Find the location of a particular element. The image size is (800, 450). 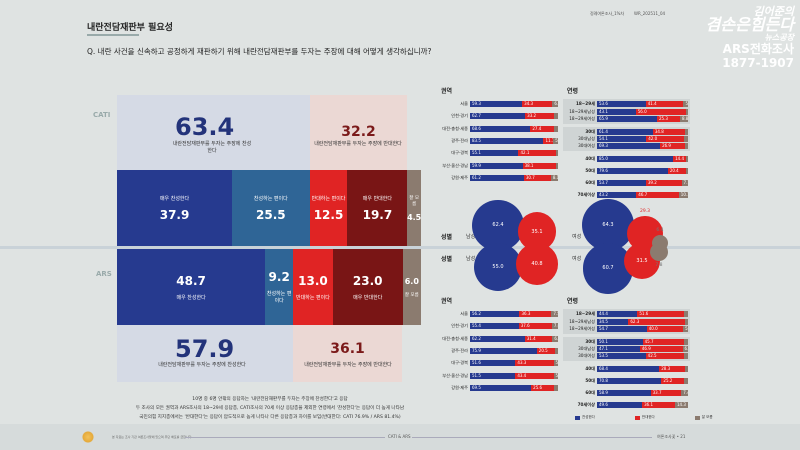

oppose-segment: 41.4 is located at coordinates (664, 104).